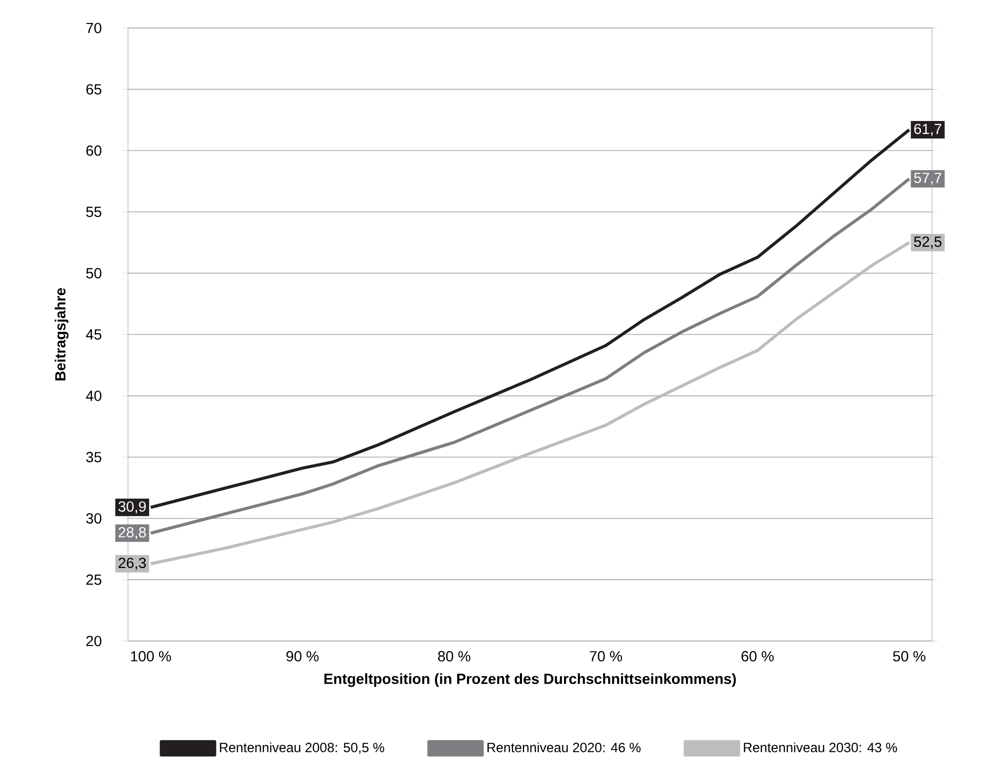 This screenshot has height=776, width=990. What do you see at coordinates (94, 395) in the screenshot?
I see `y-tick-label: 40` at bounding box center [94, 395].